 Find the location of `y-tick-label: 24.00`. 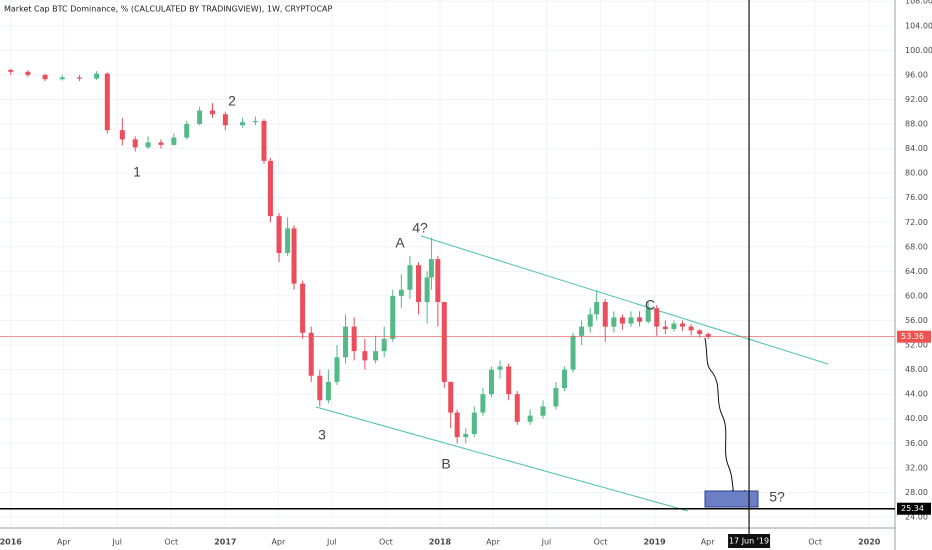

y-tick-label: 24.00 is located at coordinates (916, 516).